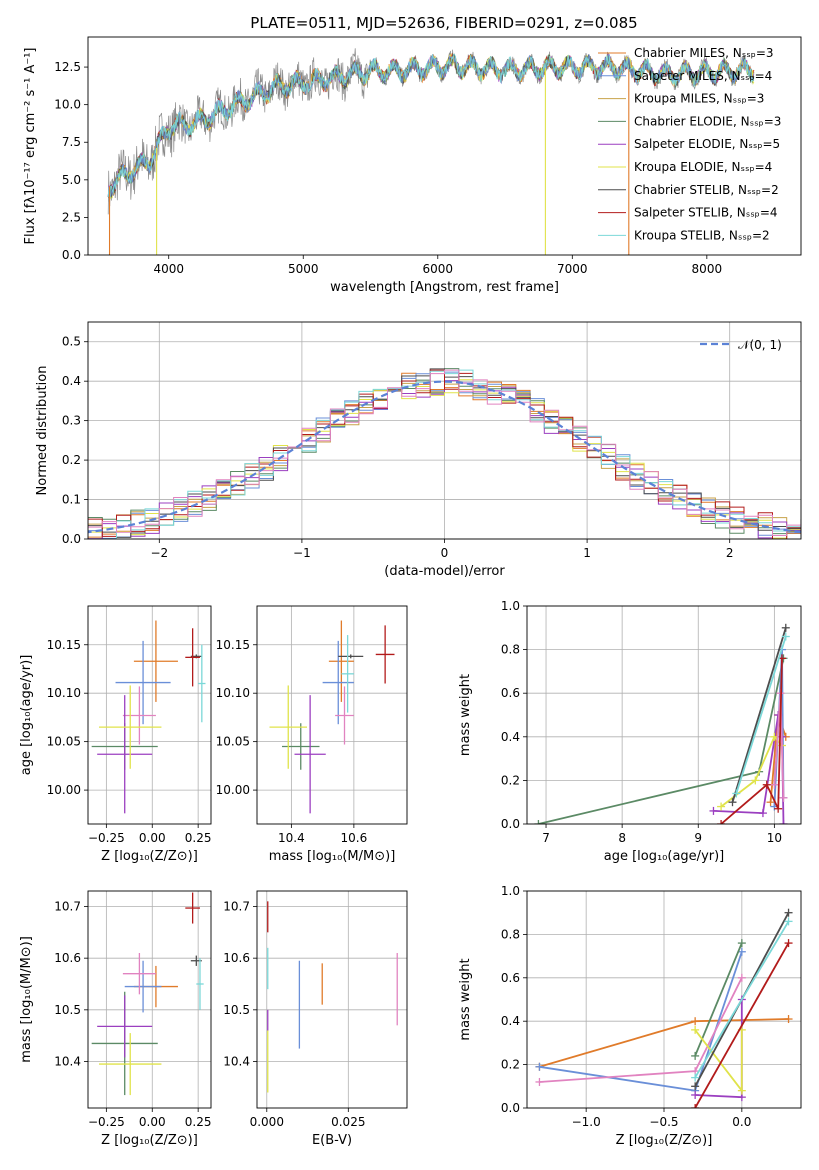 This screenshot has height=1170, width=819. What do you see at coordinates (546, 838) in the screenshot?
I see `x-tick-label: 7` at bounding box center [546, 838].